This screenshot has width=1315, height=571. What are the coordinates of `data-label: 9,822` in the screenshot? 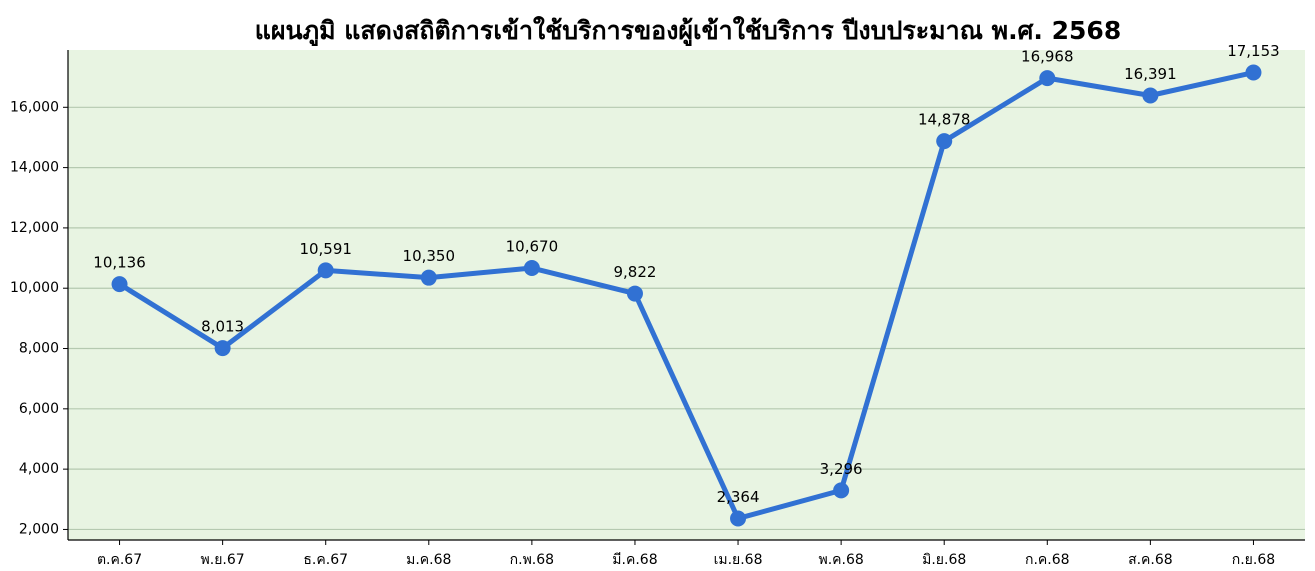 It's located at (634, 272).